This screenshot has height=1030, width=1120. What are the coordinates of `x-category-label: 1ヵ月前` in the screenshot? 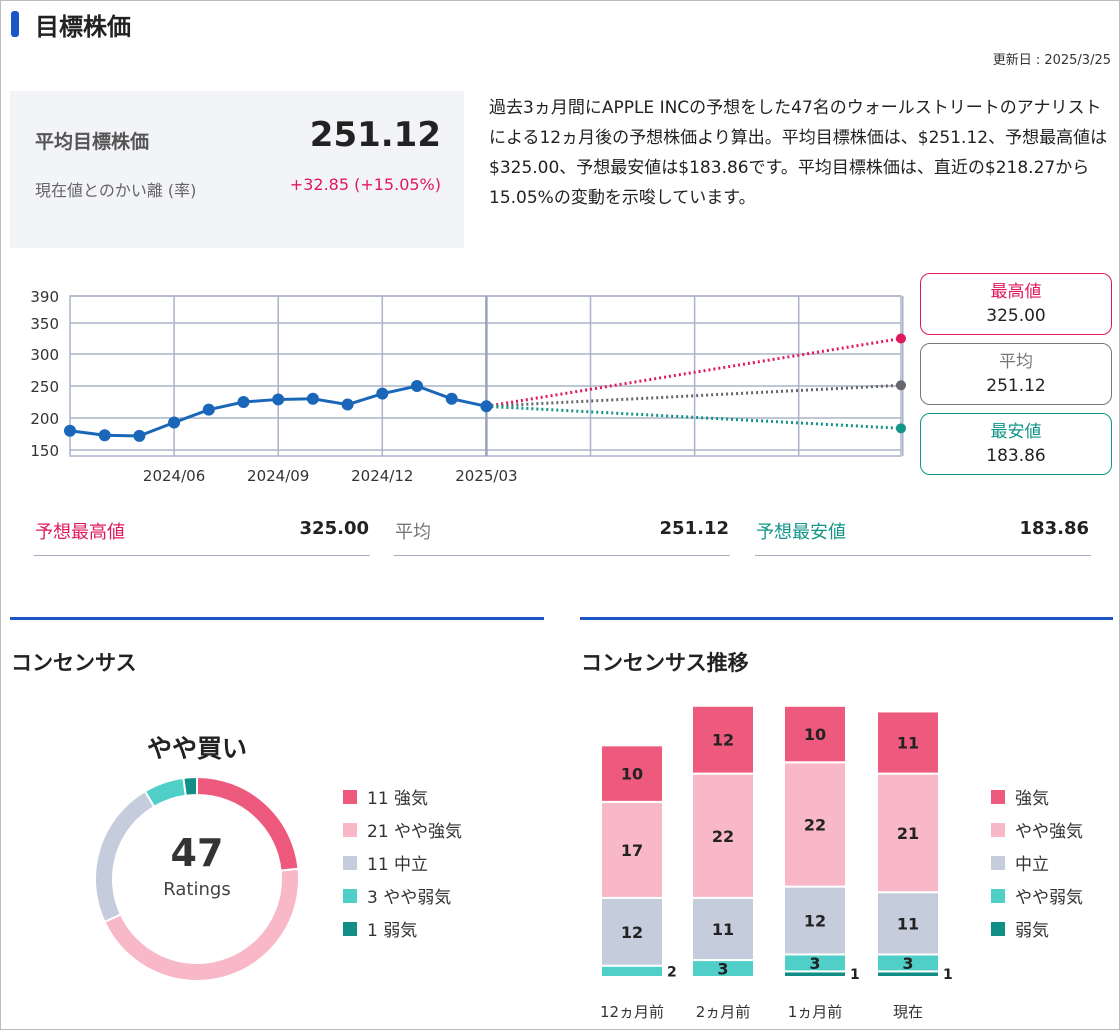 It's located at (815, 1012).